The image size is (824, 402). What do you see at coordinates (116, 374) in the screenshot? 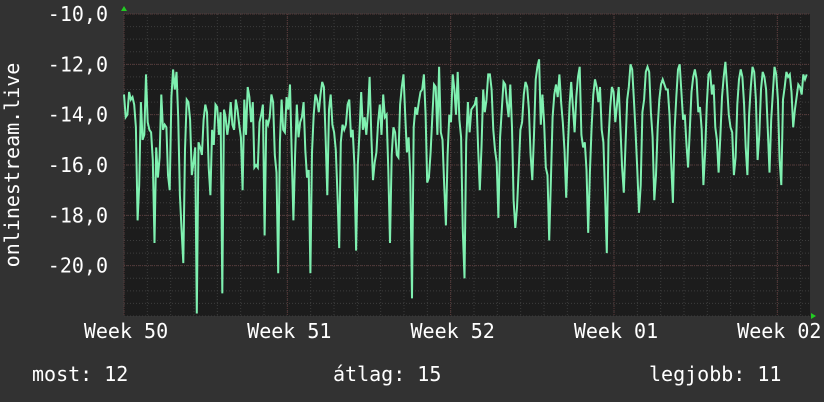
I see `last-value: 12` at bounding box center [116, 374].